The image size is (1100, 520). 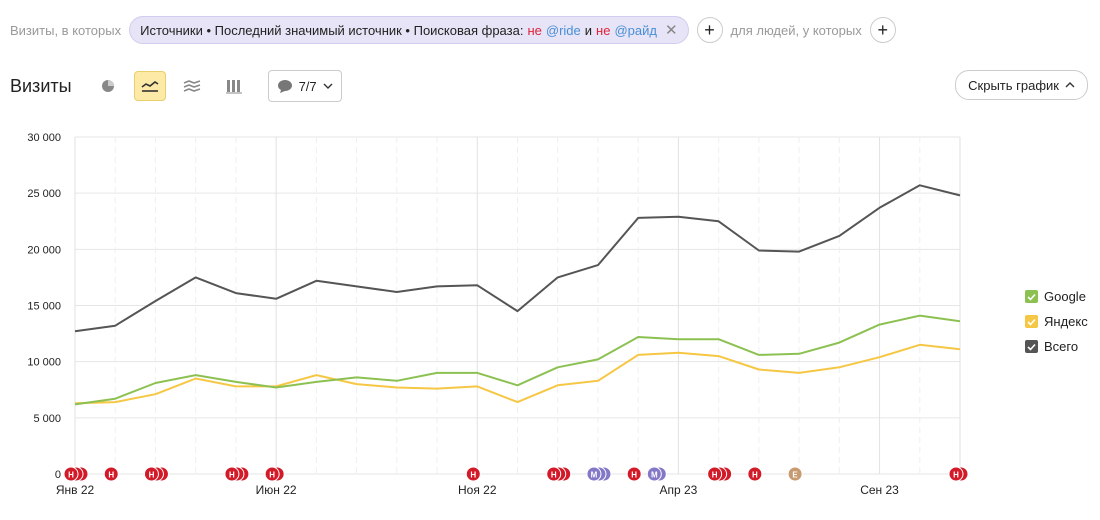 What do you see at coordinates (47, 419) in the screenshot?
I see `y-tick-label: 5 000` at bounding box center [47, 419].